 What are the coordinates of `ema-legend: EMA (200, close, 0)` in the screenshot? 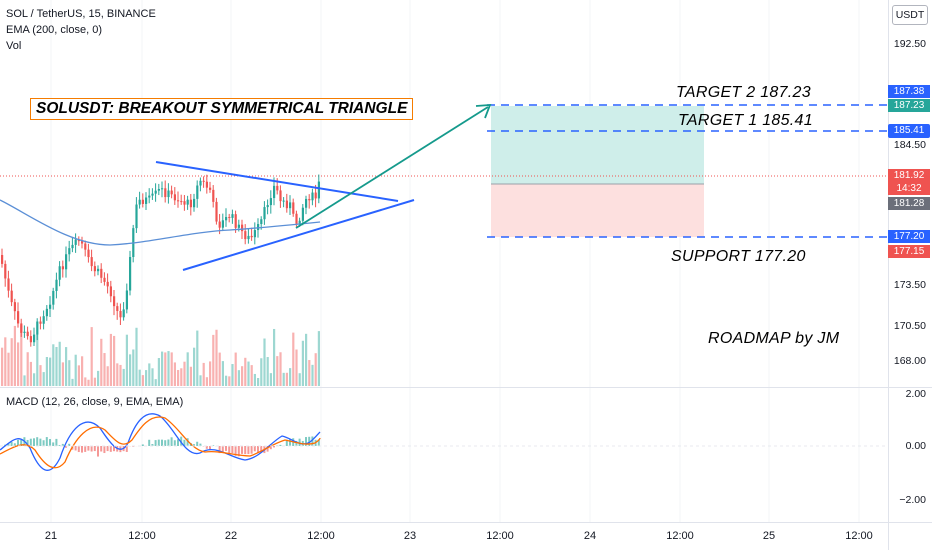 It's located at (54, 30).